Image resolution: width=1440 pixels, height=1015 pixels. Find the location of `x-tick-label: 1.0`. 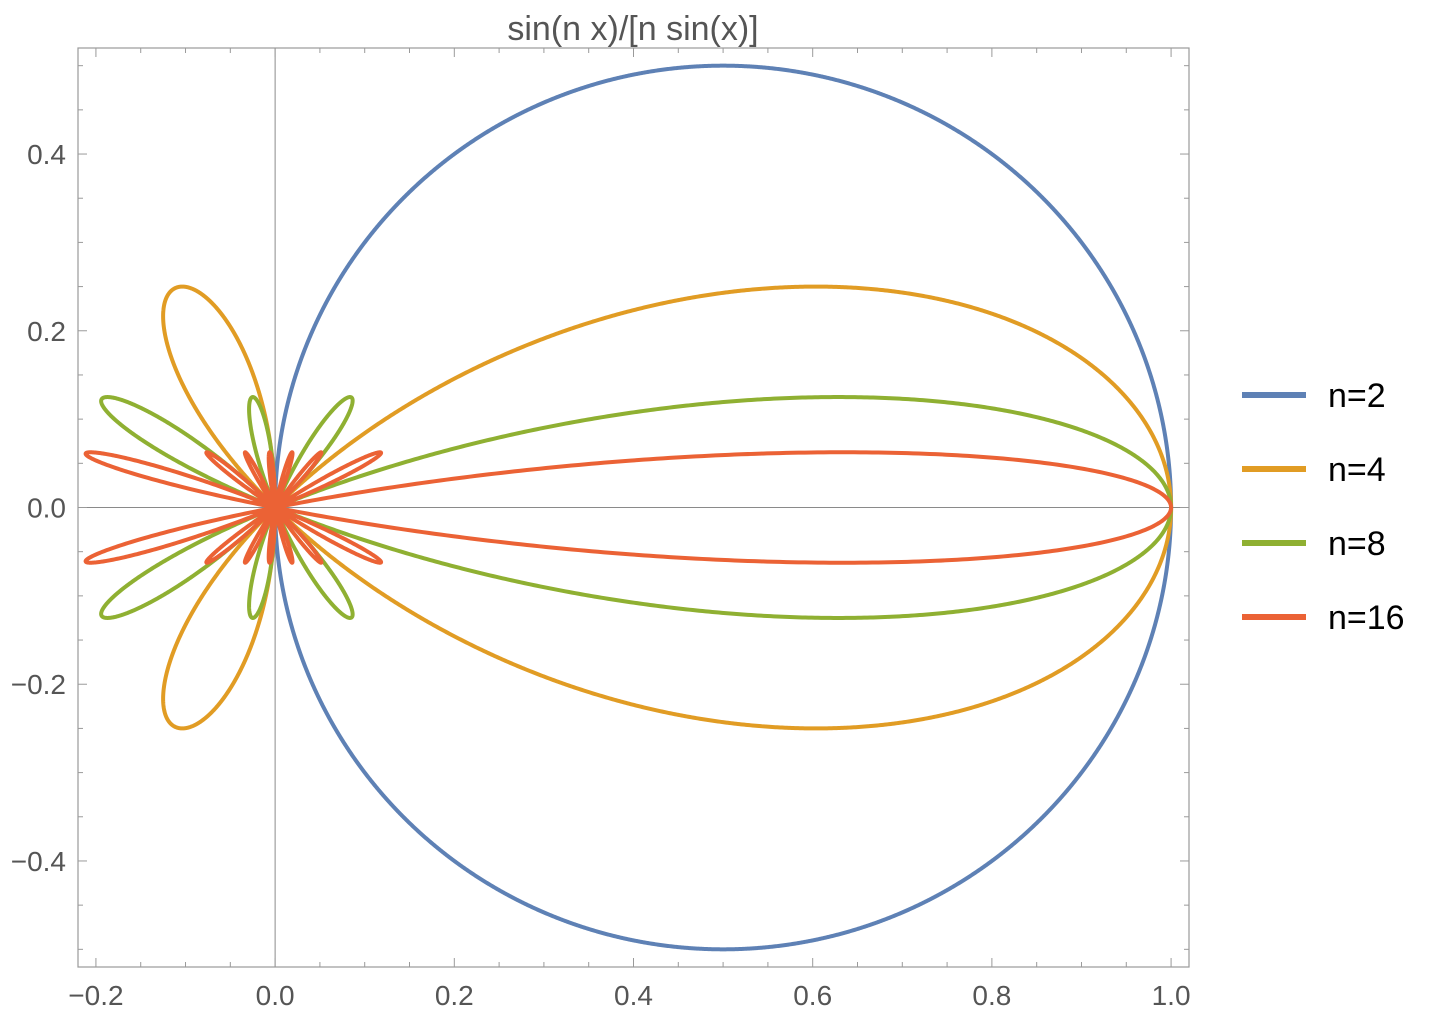

x-tick-label: 1.0 is located at coordinates (1171, 995).